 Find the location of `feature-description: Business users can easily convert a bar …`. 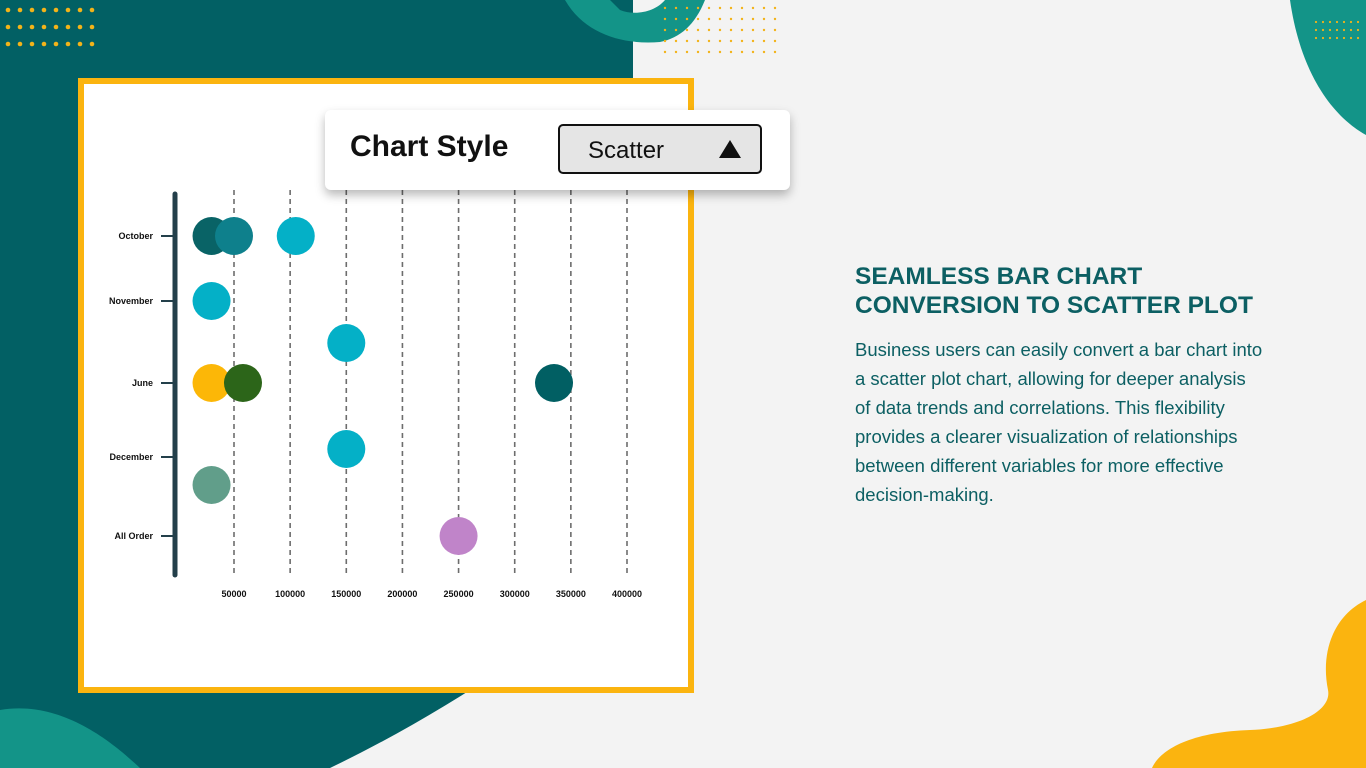

feature-description: Business users can easily convert a bar … is located at coordinates (1095, 422).